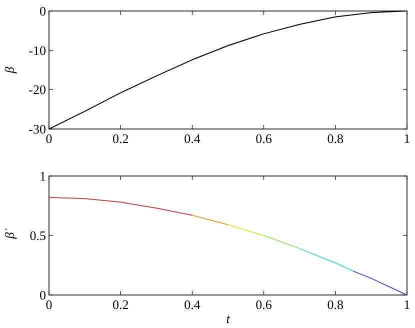  Describe the element at coordinates (43, 176) in the screenshot. I see `y-tick-label: 1` at that location.